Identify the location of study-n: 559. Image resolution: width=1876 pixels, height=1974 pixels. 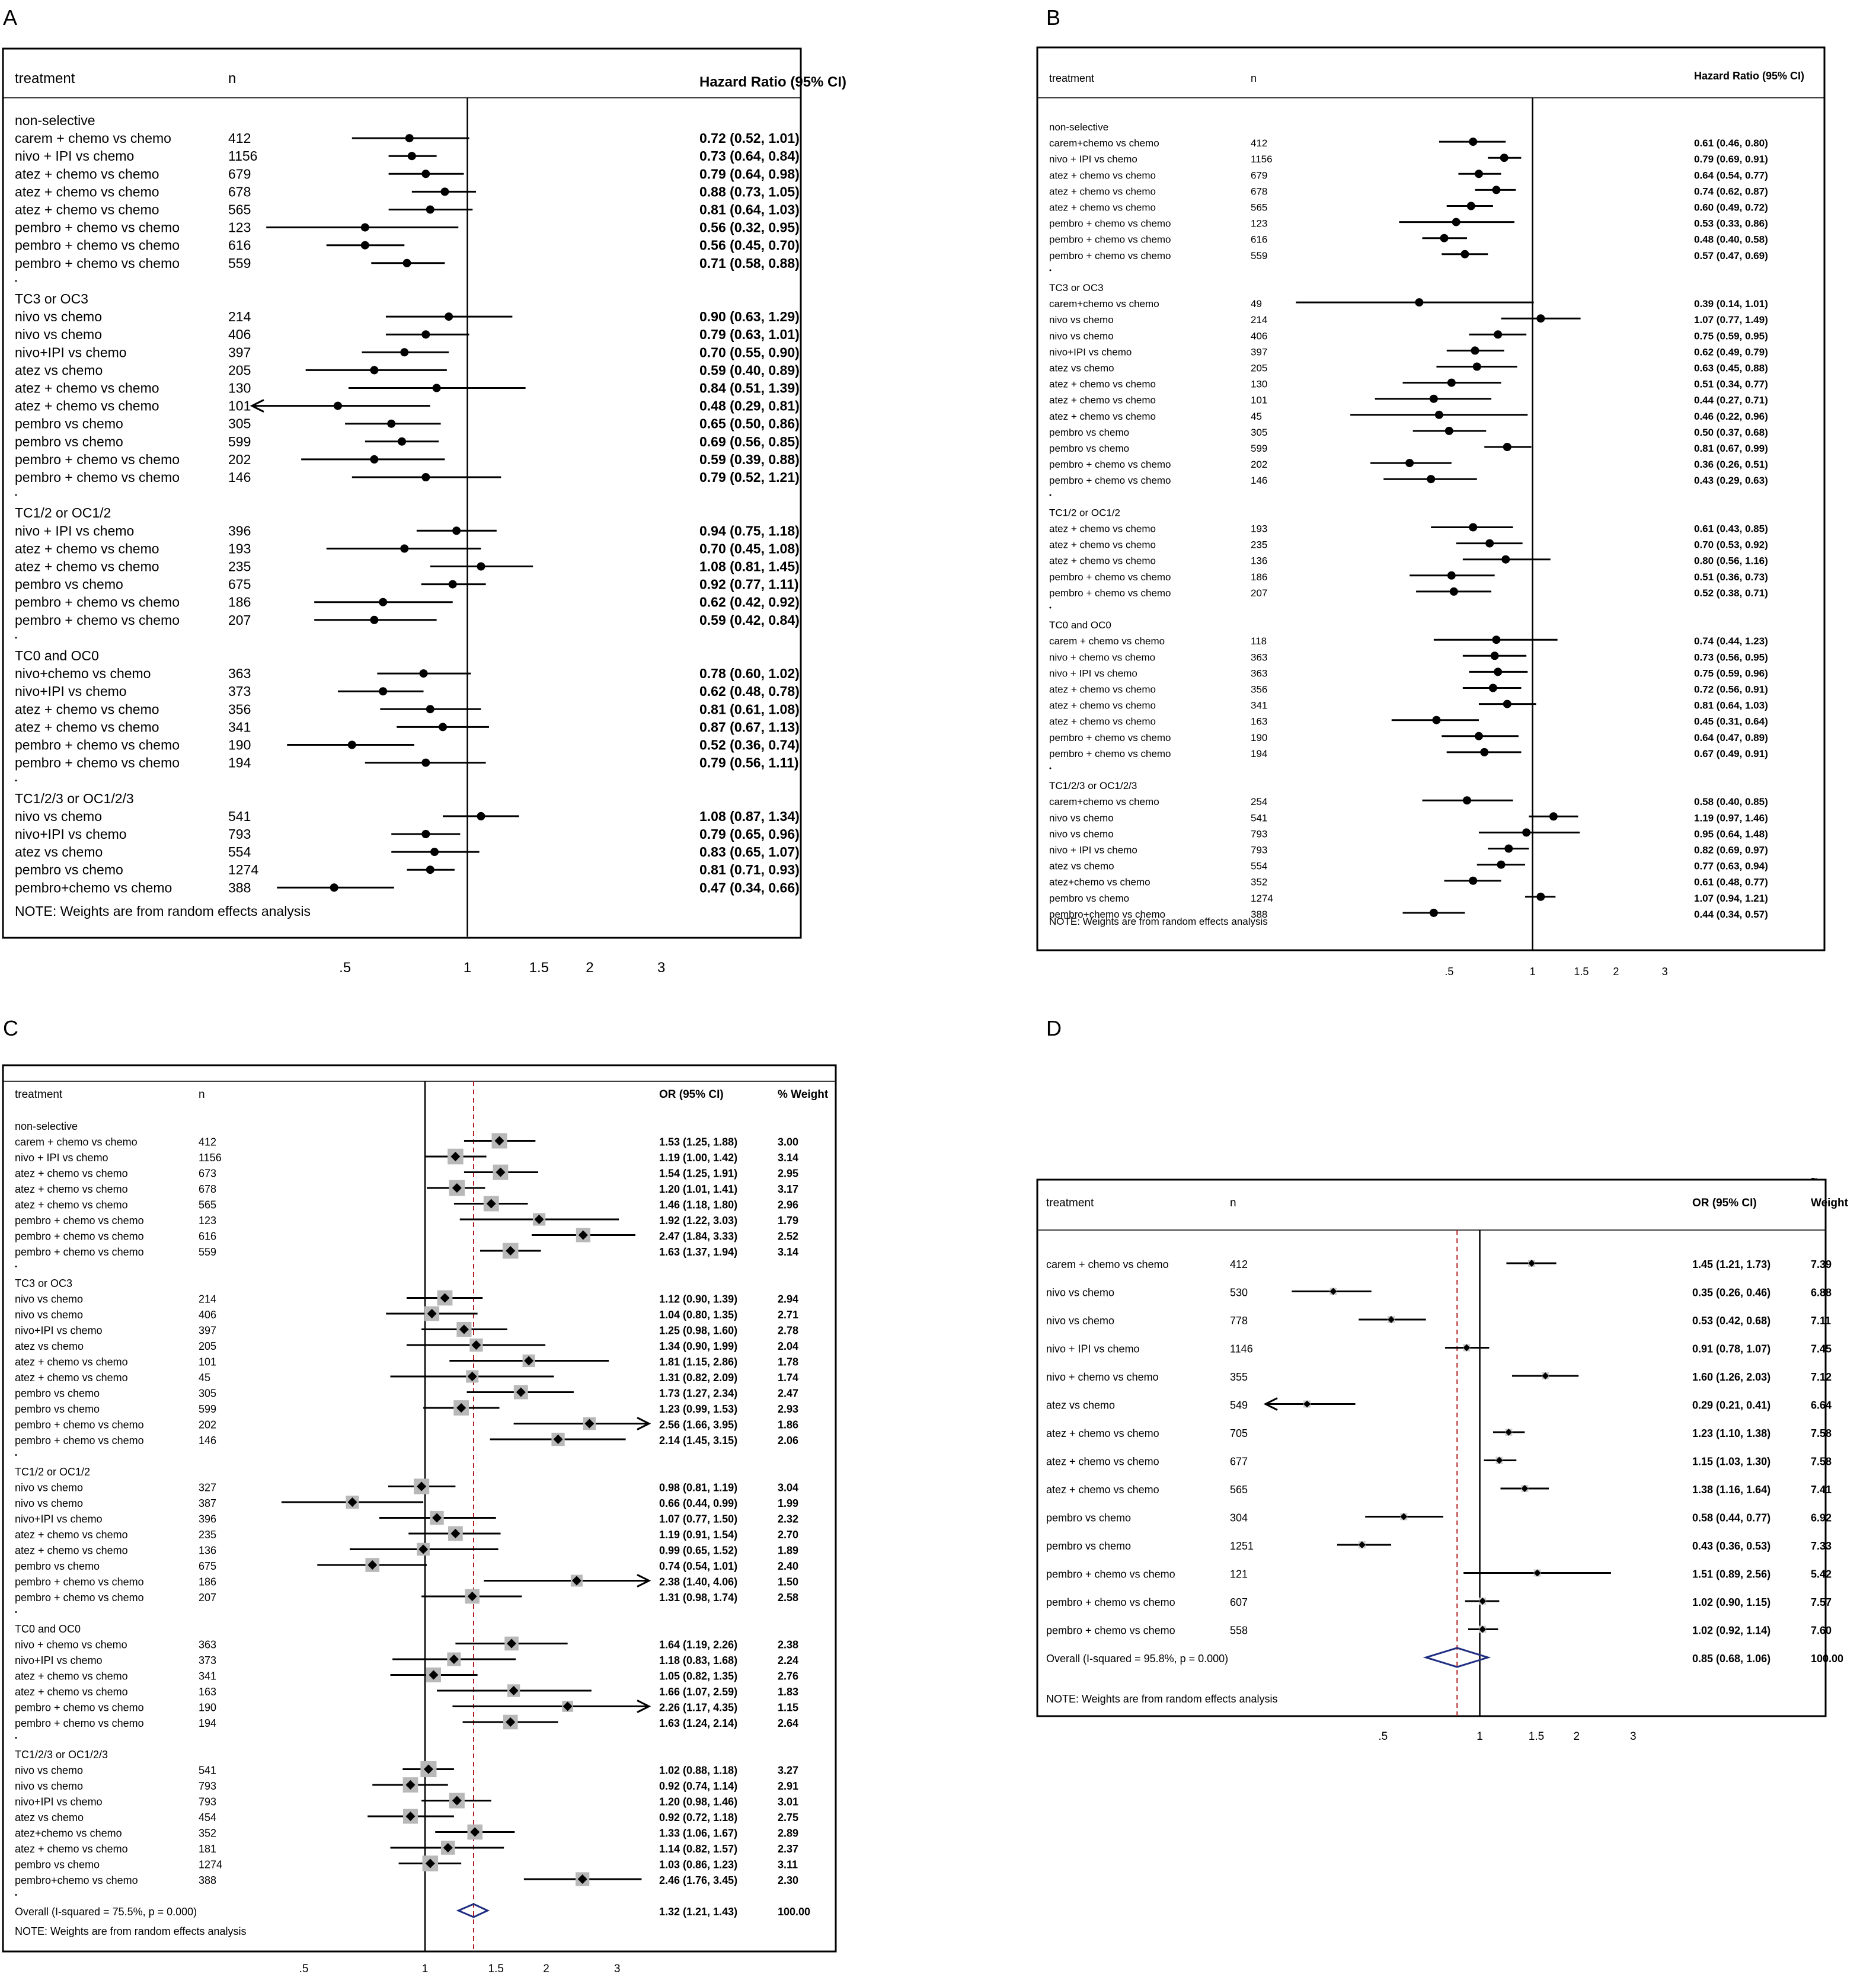
(207, 1252).